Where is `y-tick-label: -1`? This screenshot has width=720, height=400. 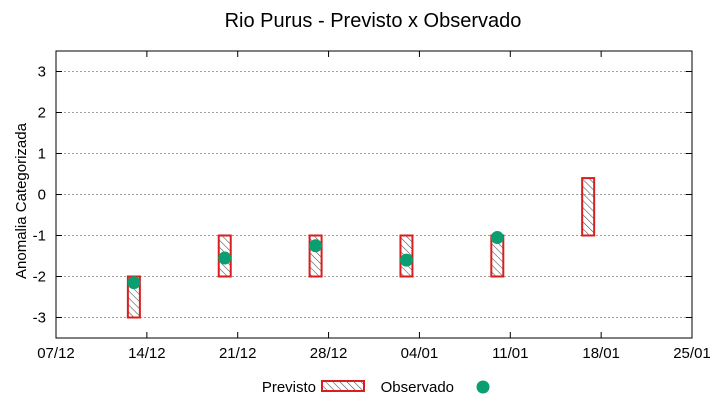
y-tick-label: -1 is located at coordinates (39, 236).